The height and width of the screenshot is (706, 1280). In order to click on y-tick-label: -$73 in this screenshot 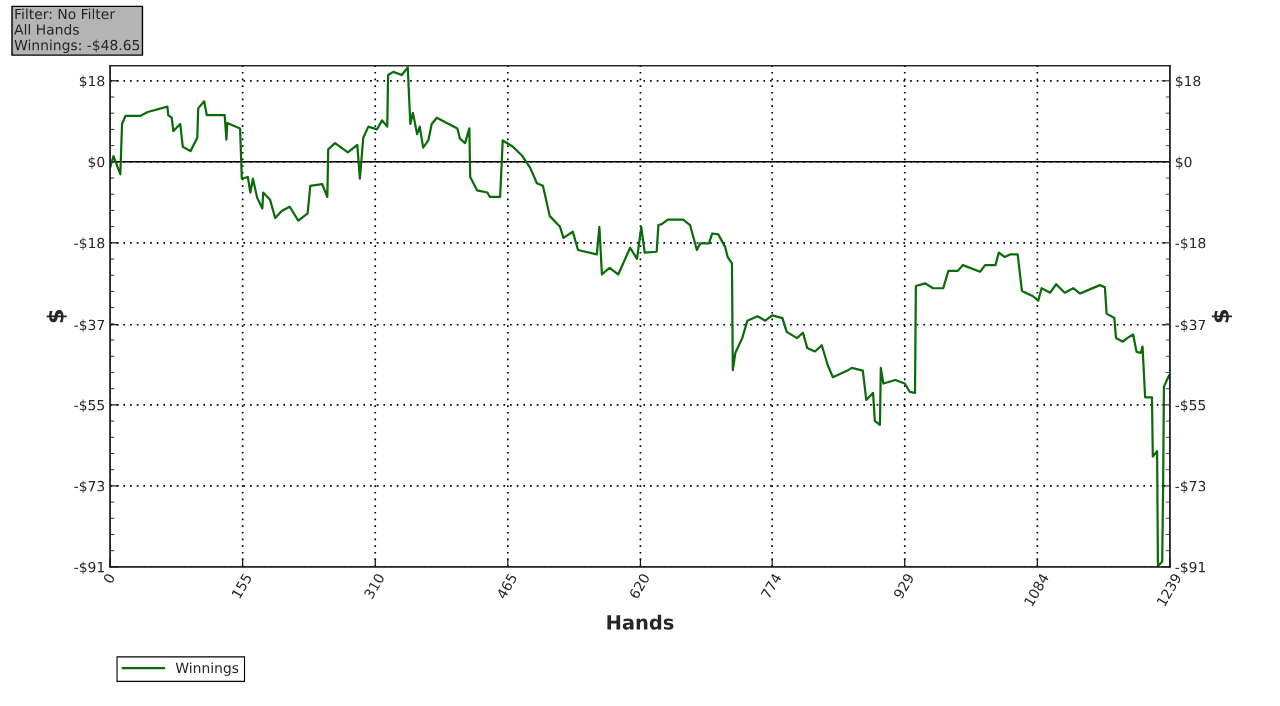, I will do `click(89, 487)`.